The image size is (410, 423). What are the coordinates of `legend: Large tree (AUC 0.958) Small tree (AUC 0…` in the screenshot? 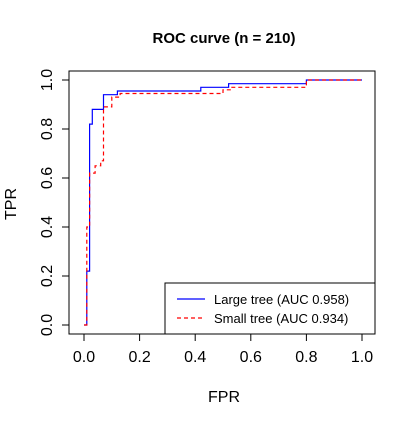 It's located at (270, 308).